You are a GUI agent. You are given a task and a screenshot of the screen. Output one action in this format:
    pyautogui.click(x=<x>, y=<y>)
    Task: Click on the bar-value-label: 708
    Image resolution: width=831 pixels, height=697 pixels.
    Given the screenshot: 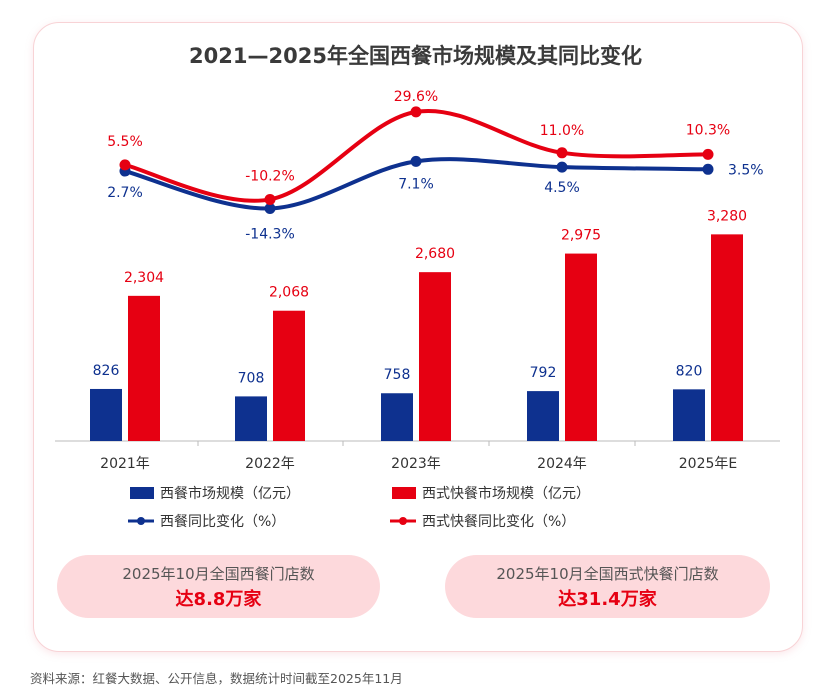 What is the action you would take?
    pyautogui.click(x=251, y=378)
    